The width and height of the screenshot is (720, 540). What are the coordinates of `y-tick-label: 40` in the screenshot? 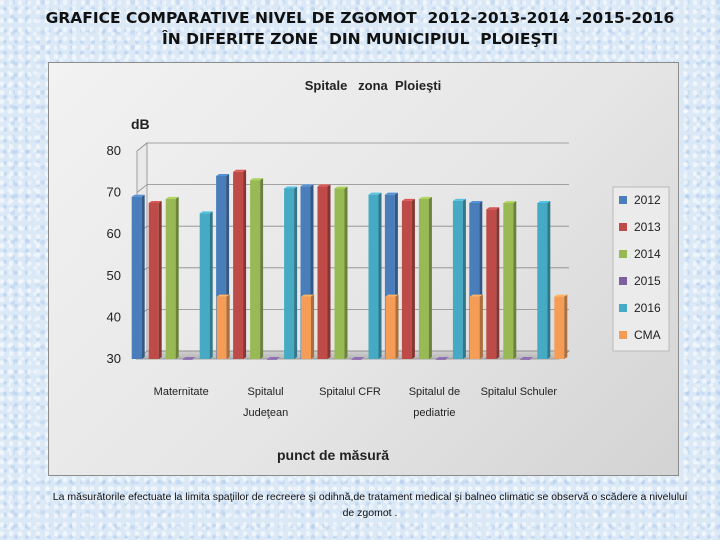 It's located at (114, 316).